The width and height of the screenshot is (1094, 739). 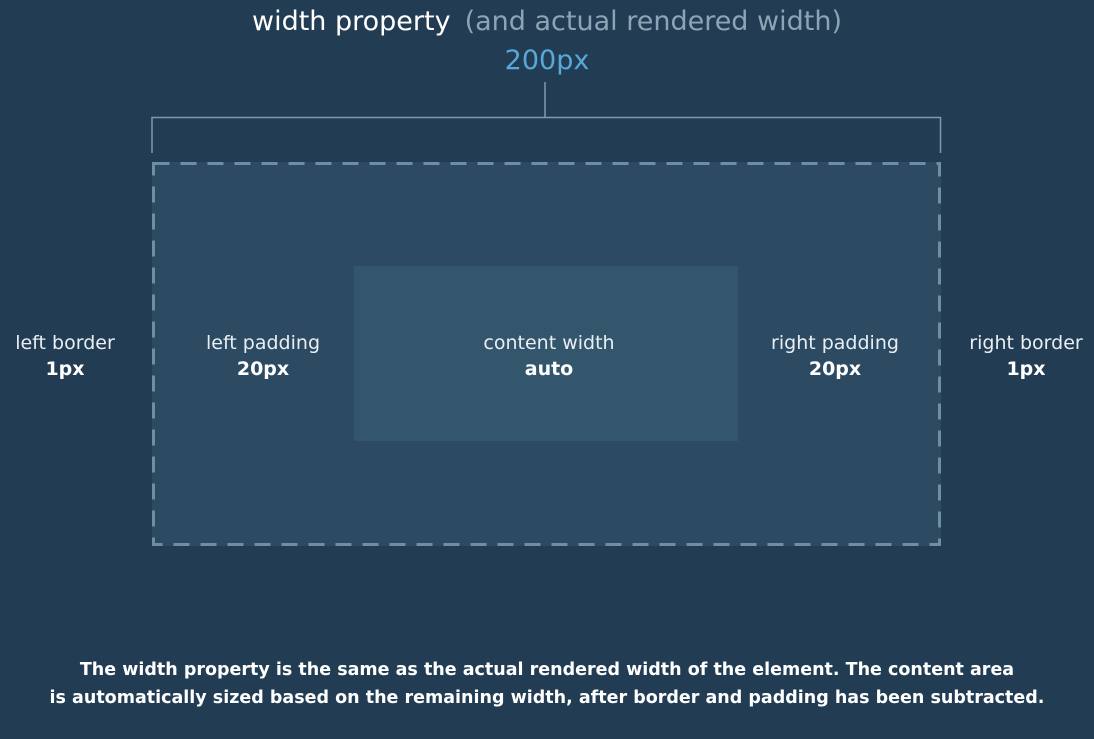 What do you see at coordinates (835, 343) in the screenshot?
I see `right-padding-name: right padding` at bounding box center [835, 343].